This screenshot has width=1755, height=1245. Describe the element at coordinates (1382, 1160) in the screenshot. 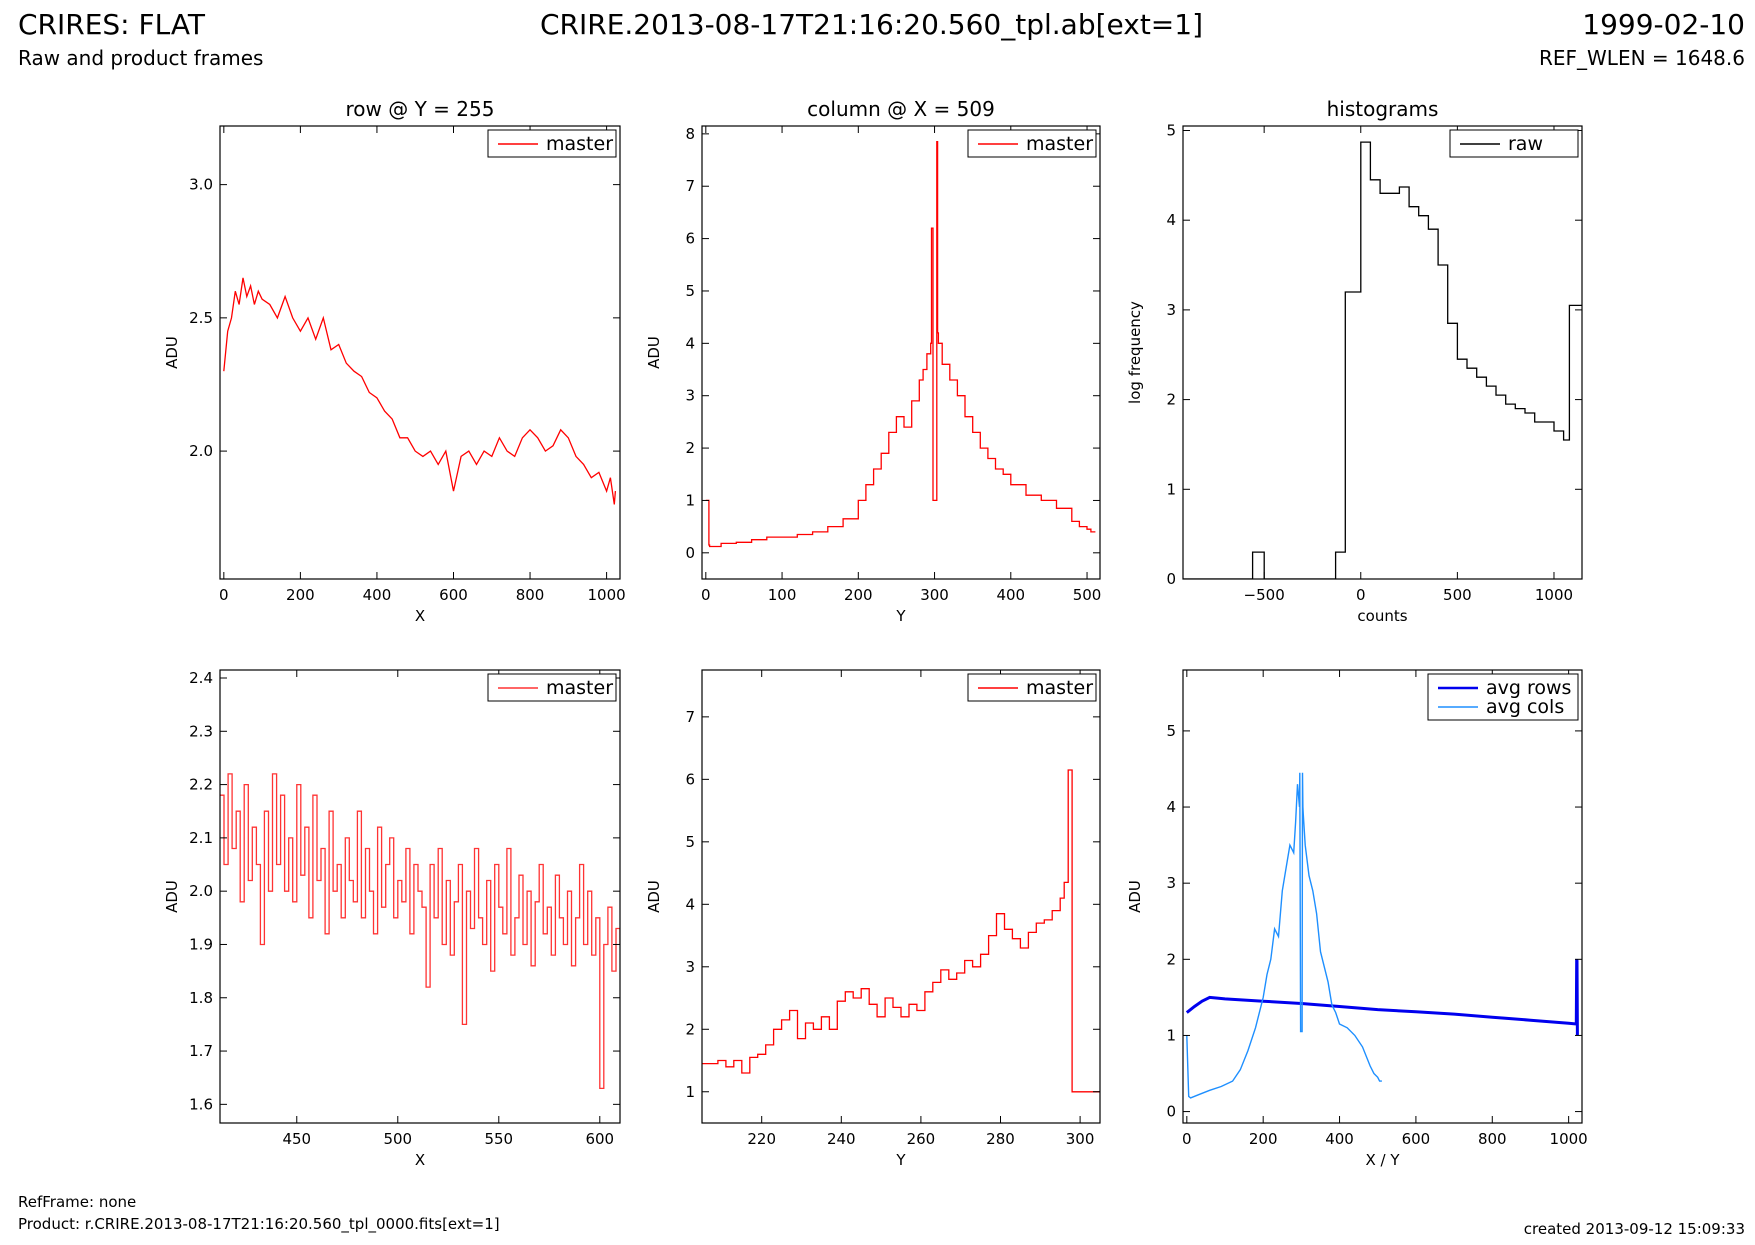

I see `x-axis-label: X / Y` at that location.